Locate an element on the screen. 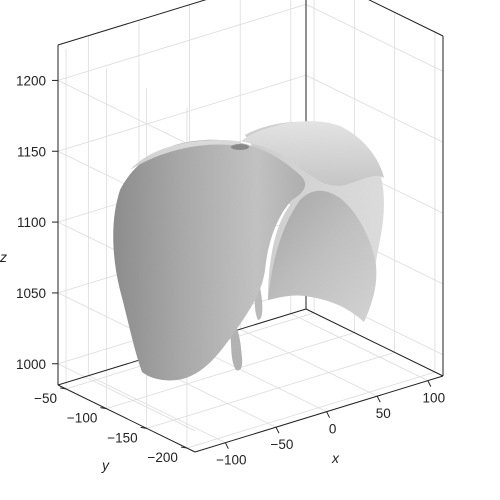  x-tick-label: 0 is located at coordinates (333, 429).